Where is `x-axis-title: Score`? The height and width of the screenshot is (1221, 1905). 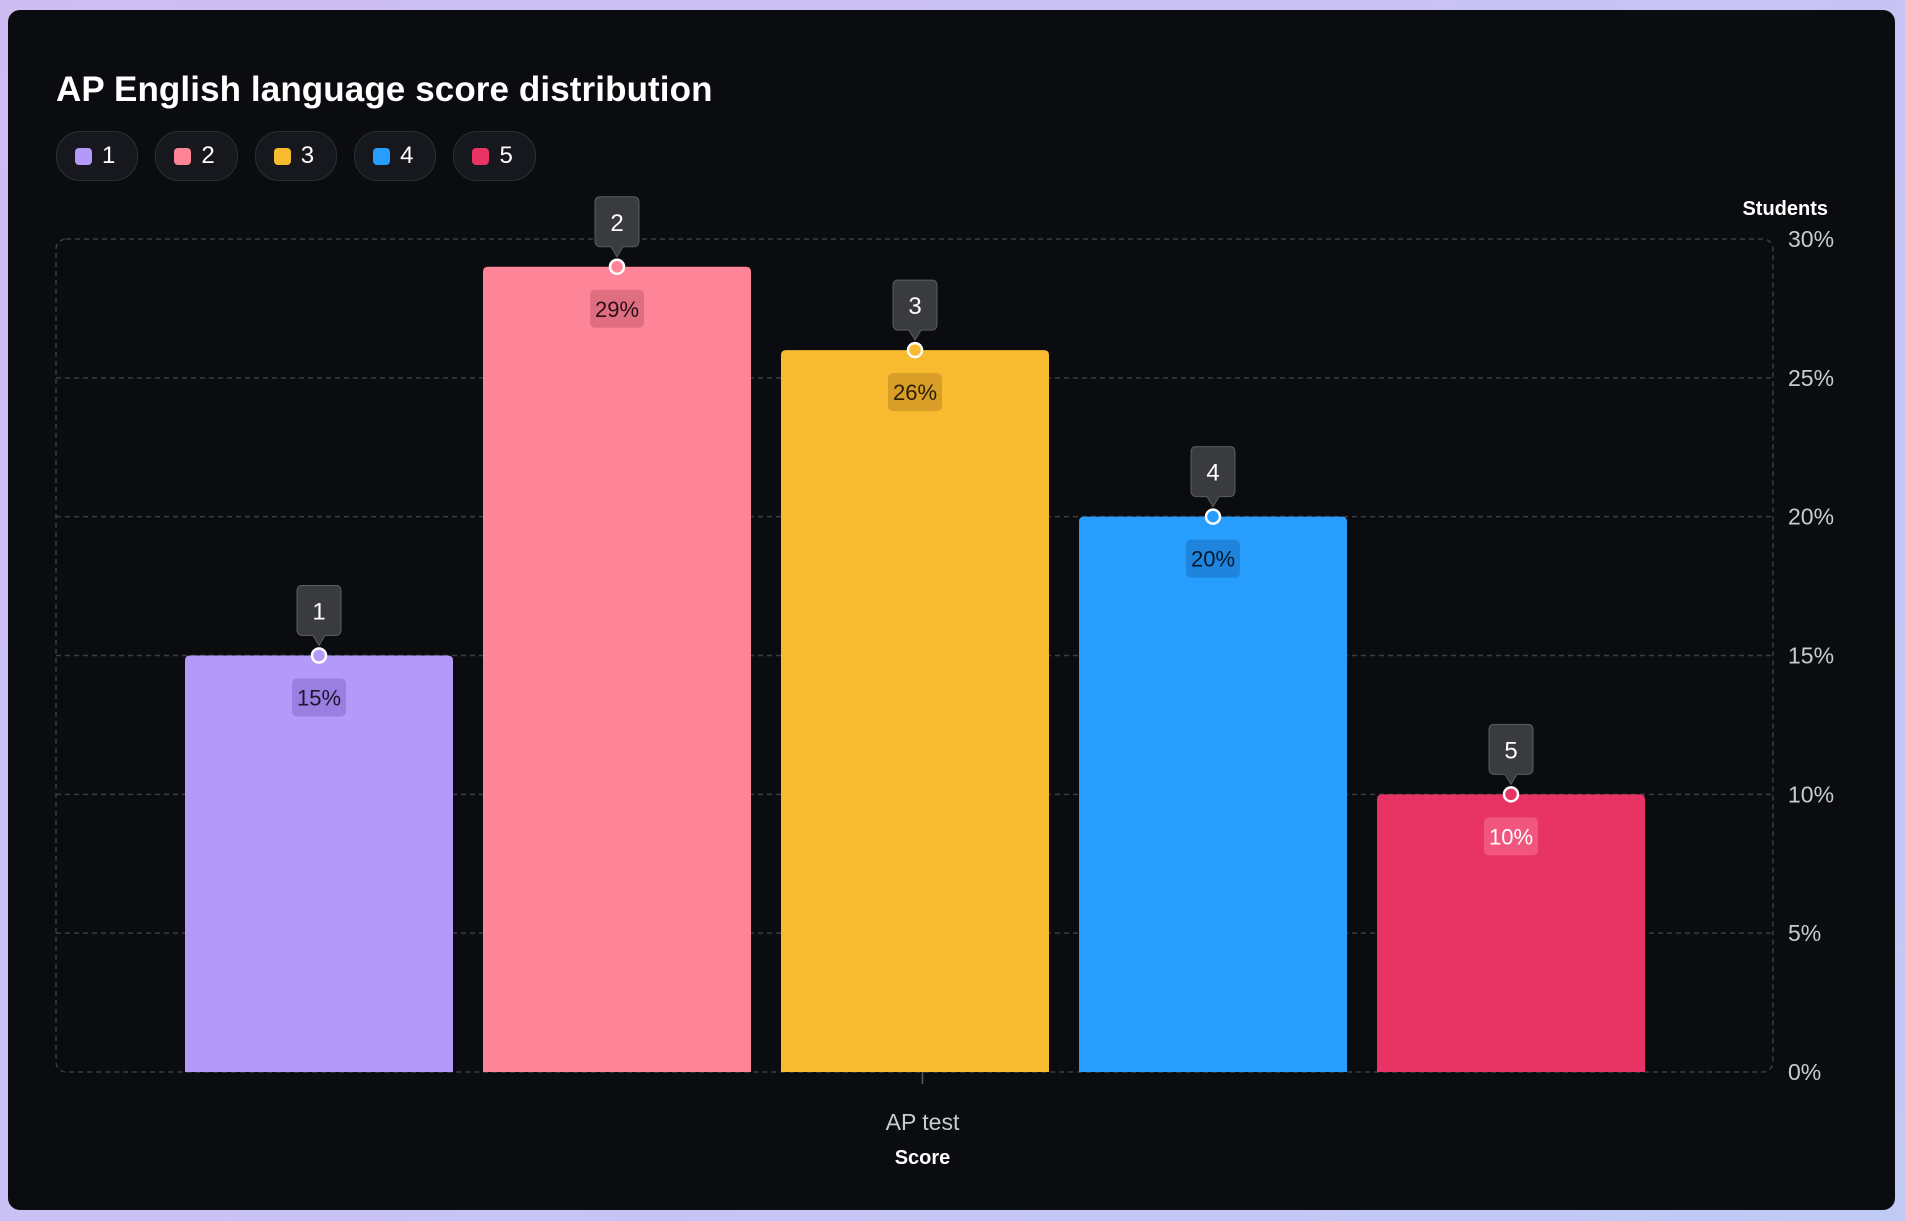 x-axis-title: Score is located at coordinates (923, 1158).